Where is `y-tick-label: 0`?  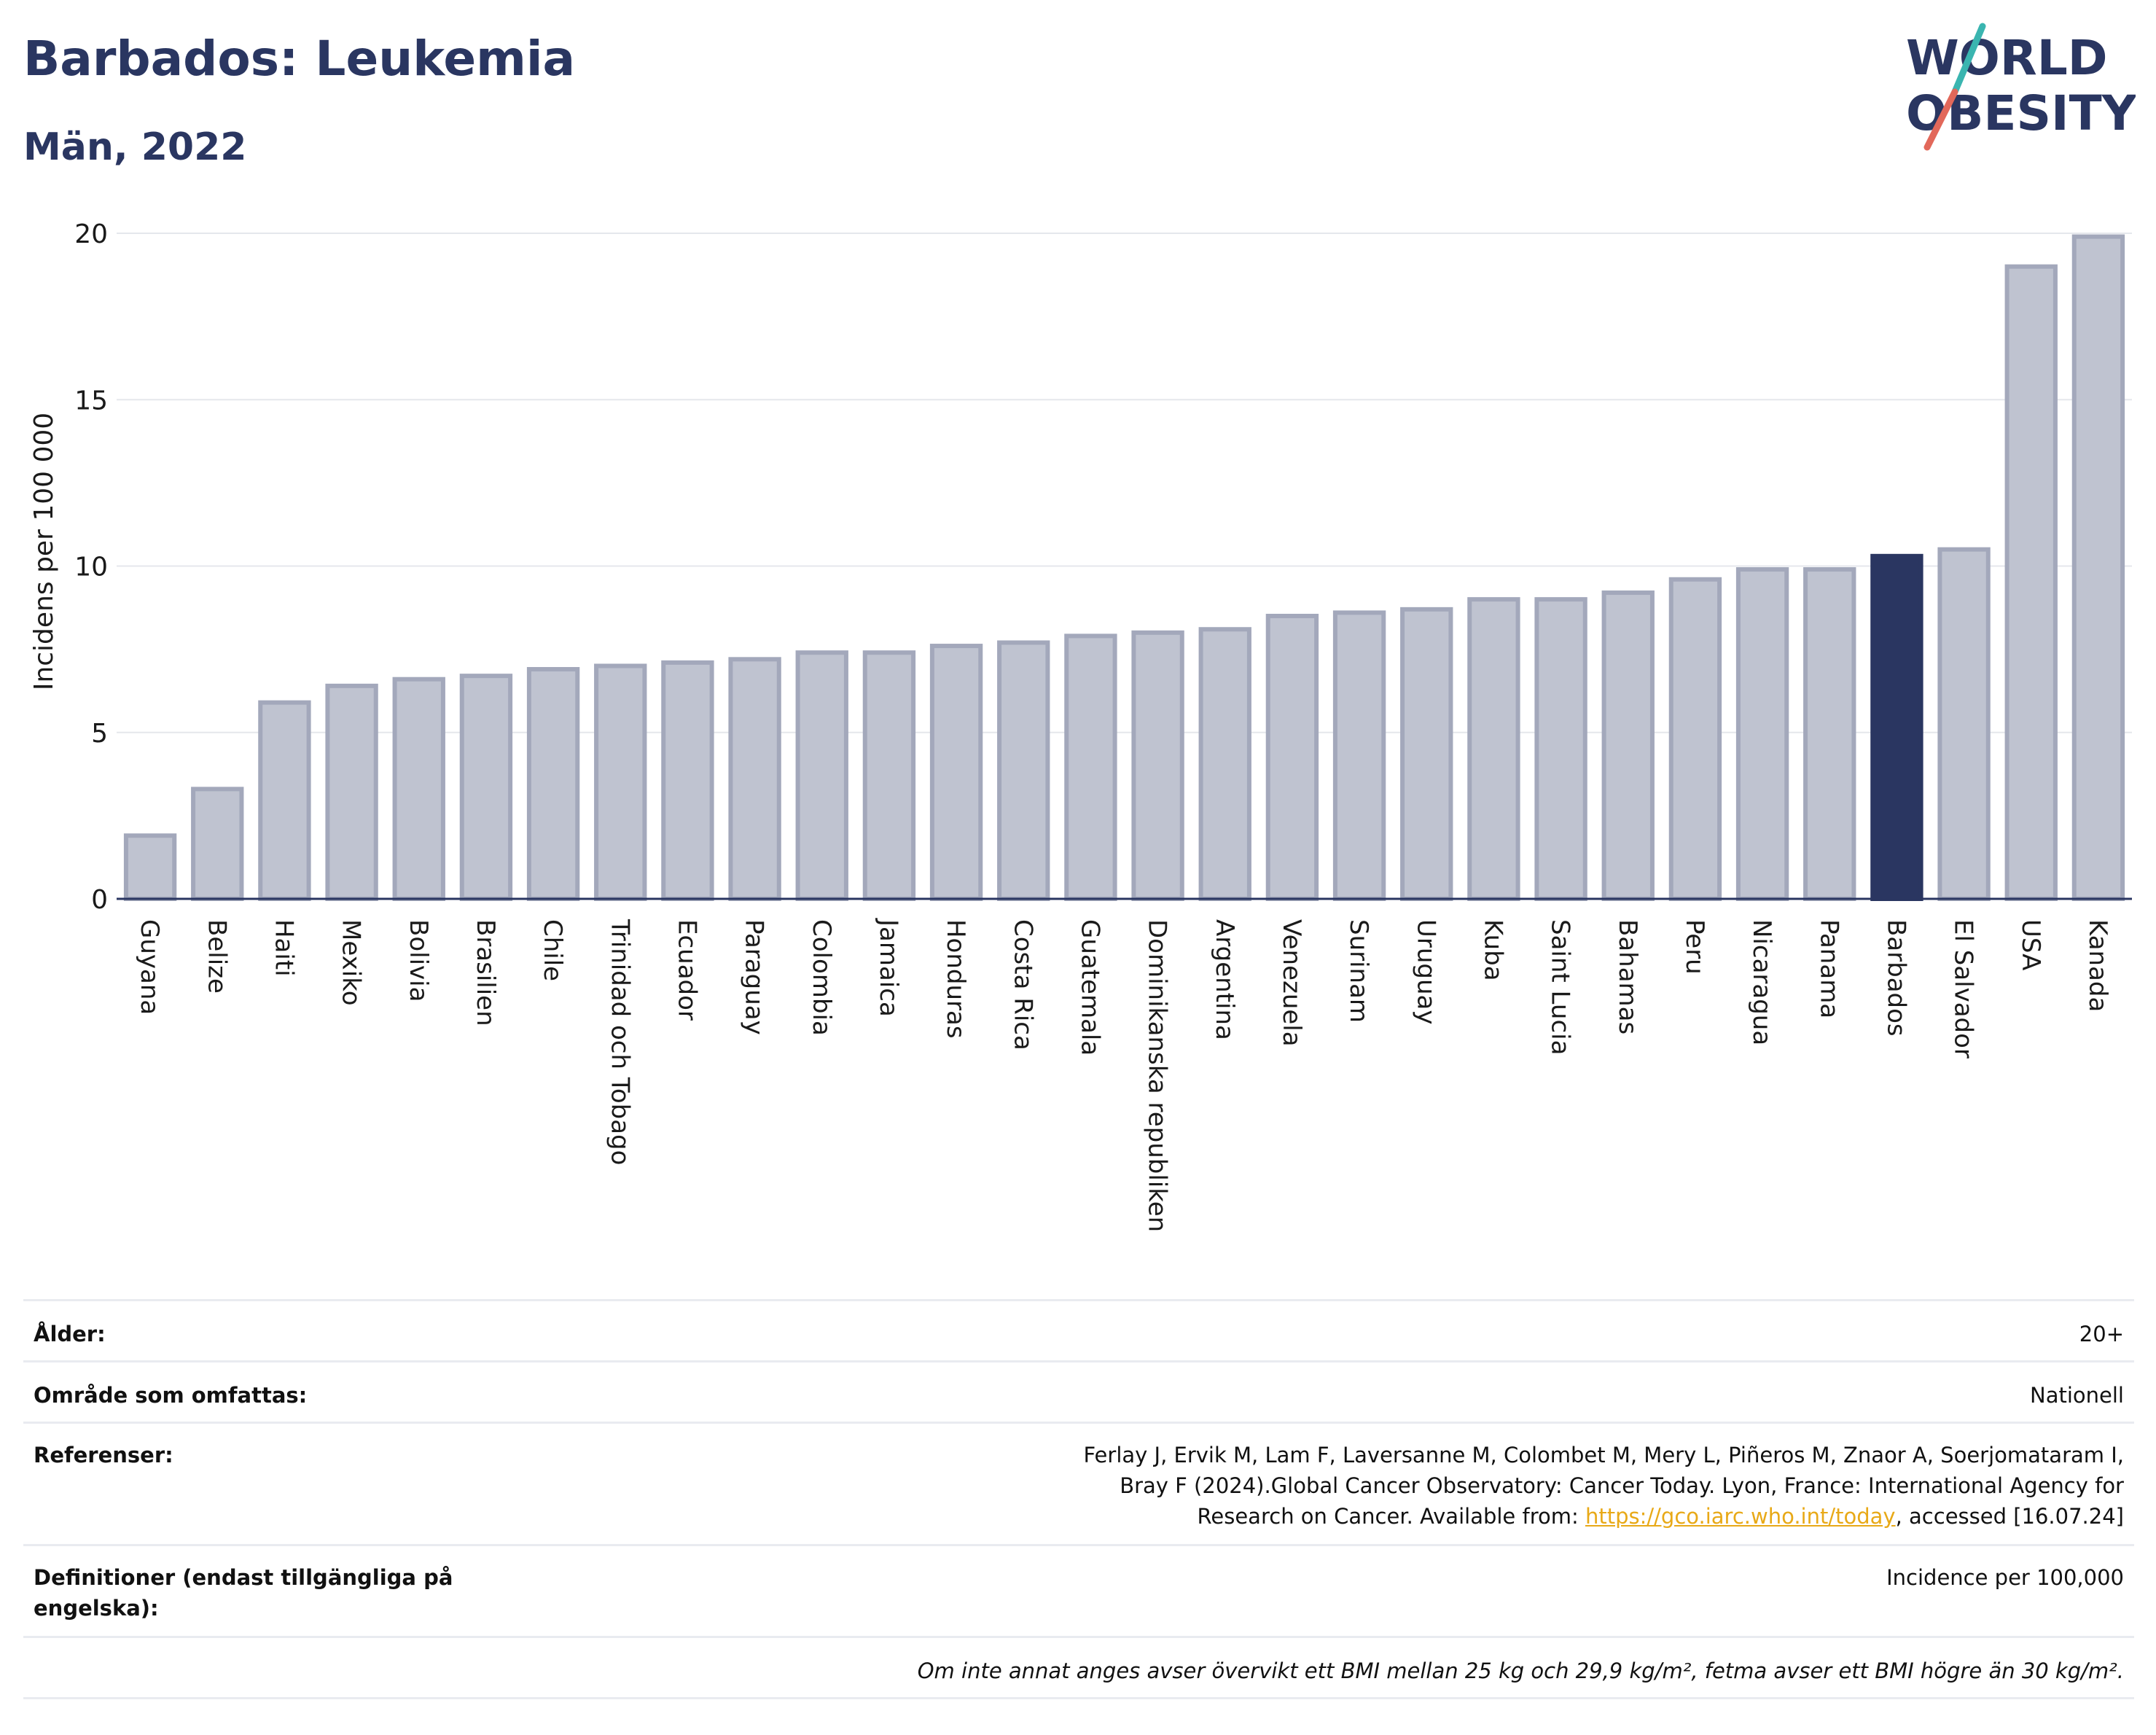
y-tick-label: 0 is located at coordinates (100, 900).